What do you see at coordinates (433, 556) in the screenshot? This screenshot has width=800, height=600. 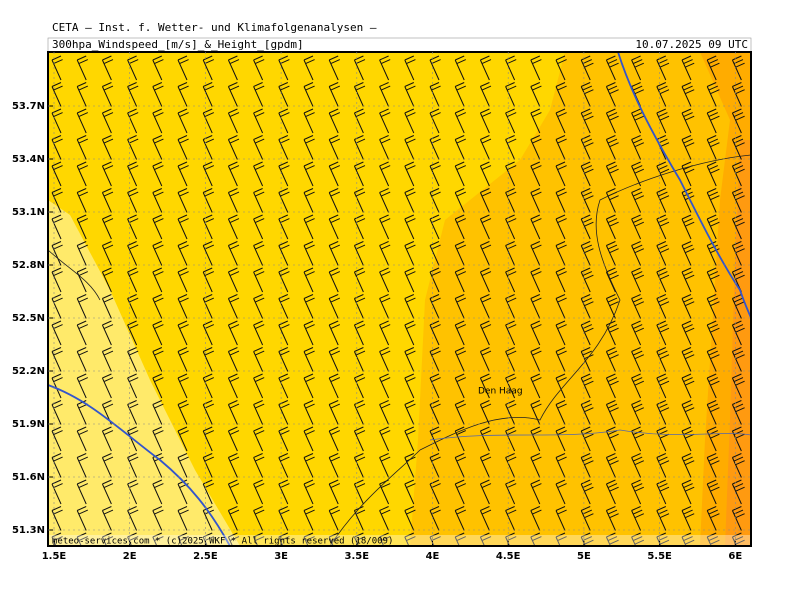 I see `x-tick-label: 4E` at bounding box center [433, 556].